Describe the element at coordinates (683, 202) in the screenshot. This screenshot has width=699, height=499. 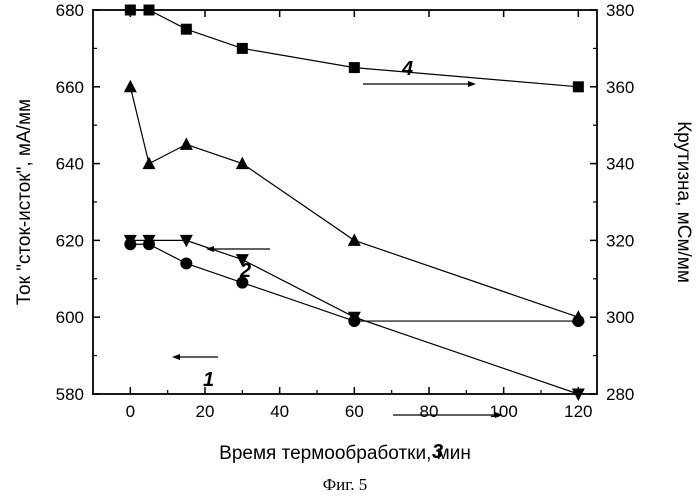
I see `right-axis-title: Крутизна, мСм/мм` at that location.